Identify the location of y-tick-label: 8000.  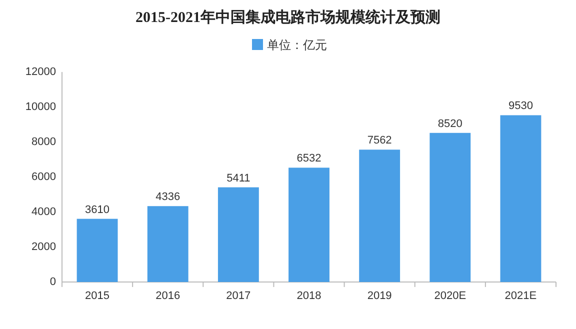
(44, 142).